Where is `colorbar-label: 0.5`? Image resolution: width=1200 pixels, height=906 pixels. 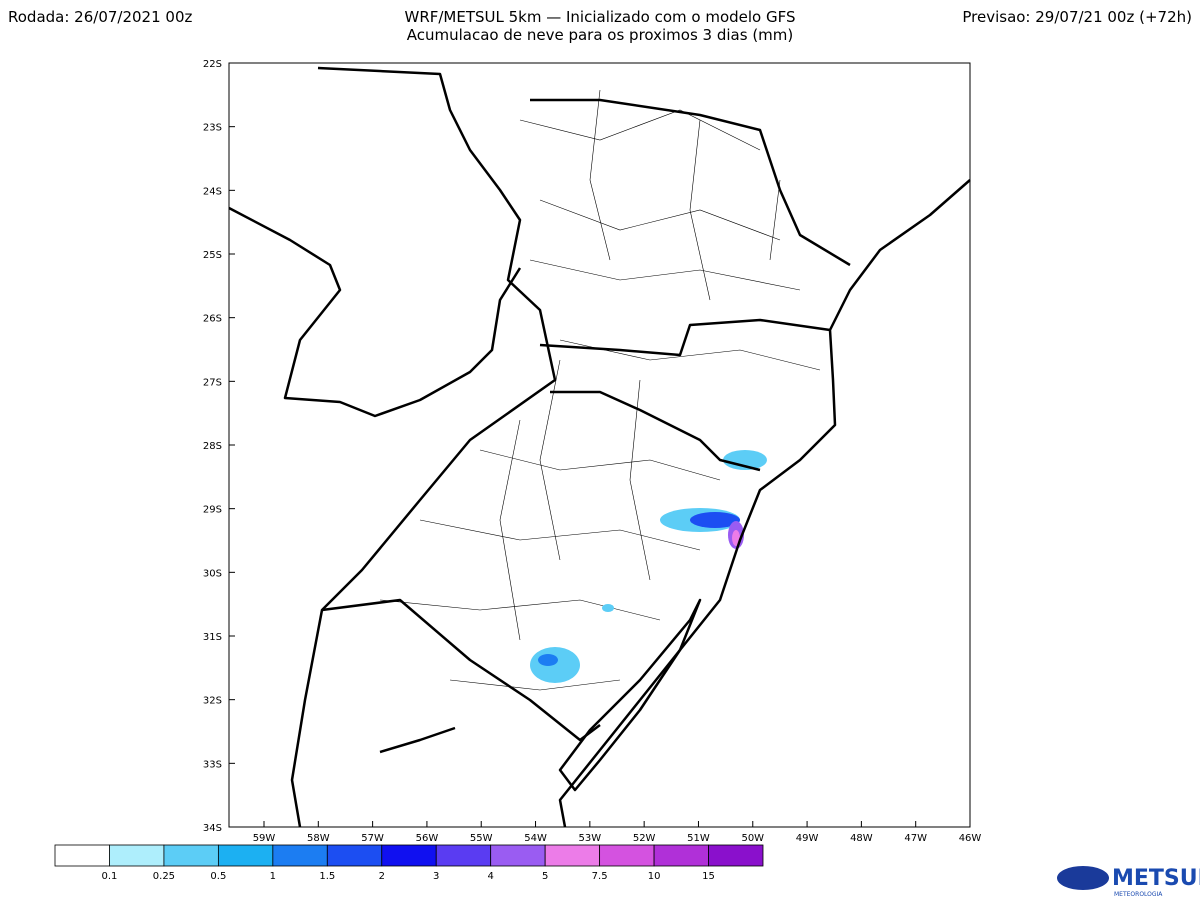
colorbar-label: 0.5 is located at coordinates (218, 876).